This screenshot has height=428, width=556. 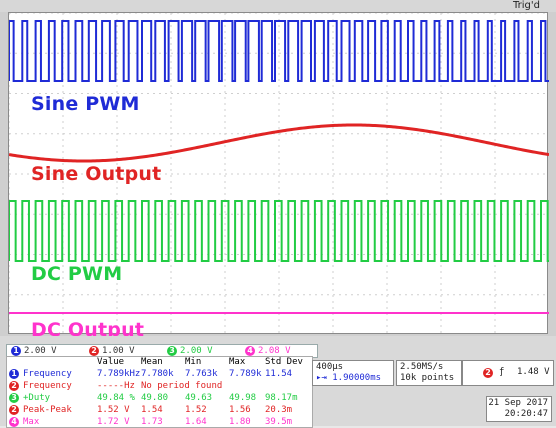 What do you see at coordinates (278, 6) in the screenshot?
I see `top-status-bar: Trig'd` at bounding box center [278, 6].